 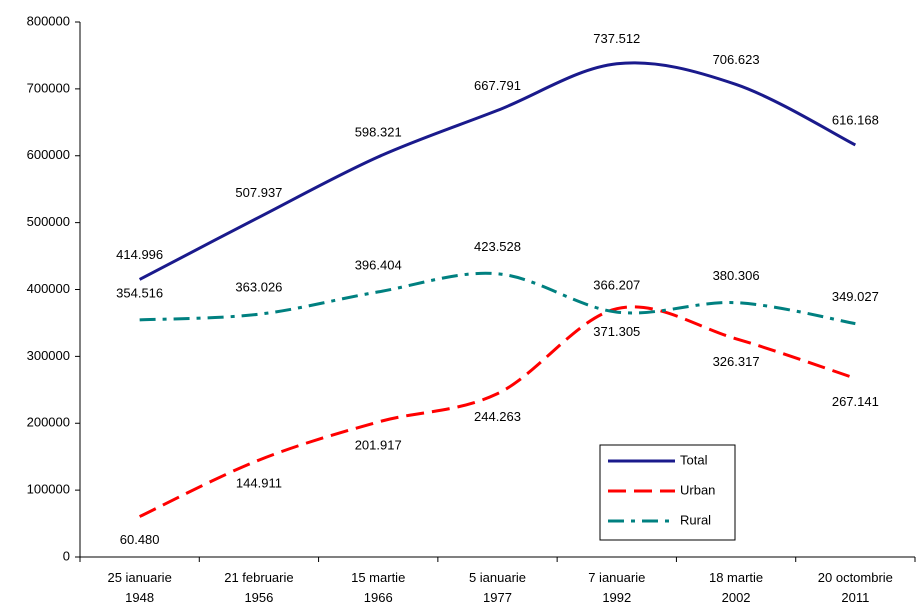 I want to click on x-tick-label: 18 martie 2002, so click(x=736, y=587).